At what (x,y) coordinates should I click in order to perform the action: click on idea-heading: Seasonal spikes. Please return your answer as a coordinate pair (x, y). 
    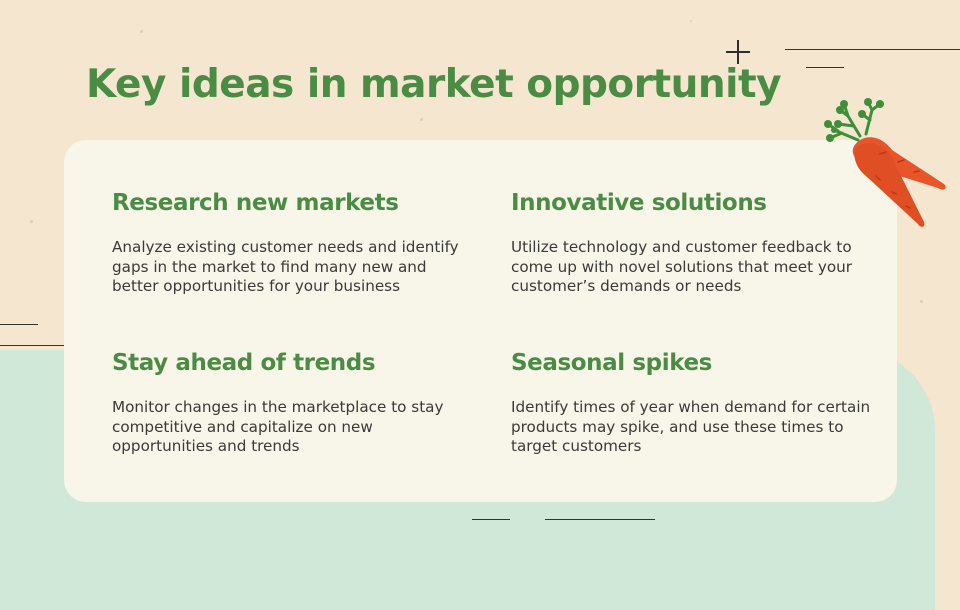
    Looking at the image, I should click on (611, 363).